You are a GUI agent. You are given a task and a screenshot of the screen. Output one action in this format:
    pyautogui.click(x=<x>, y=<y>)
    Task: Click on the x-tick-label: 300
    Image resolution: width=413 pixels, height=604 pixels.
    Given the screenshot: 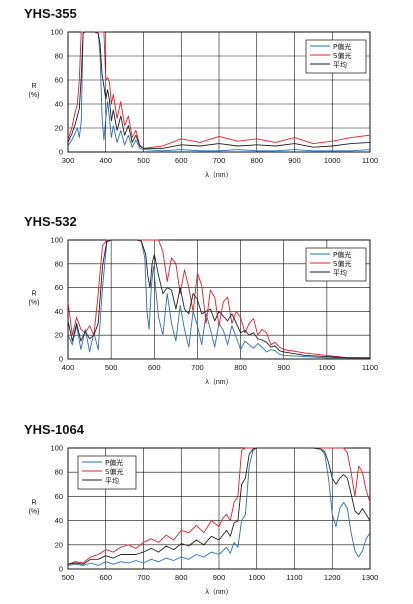 What is the action you would take?
    pyautogui.click(x=68, y=160)
    